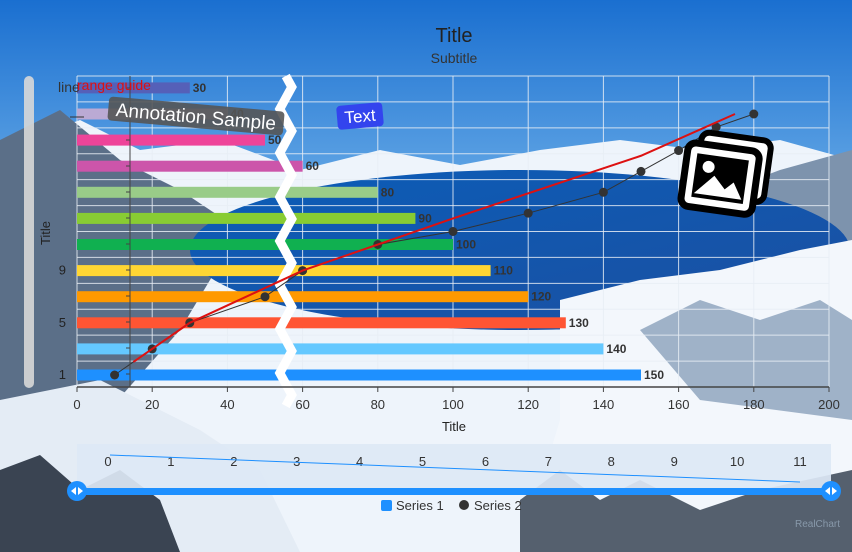 The height and width of the screenshot is (552, 852). I want to click on navigator-tick-label: 3, so click(296, 461).